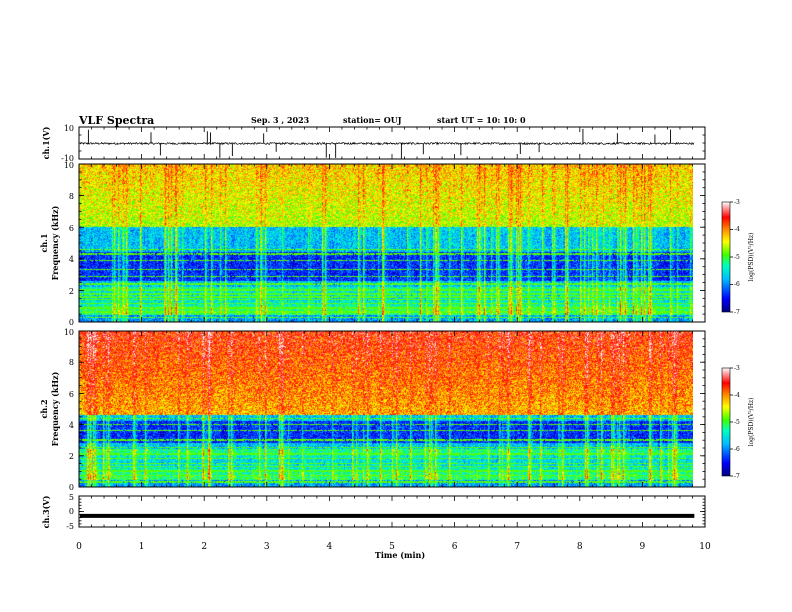 The height and width of the screenshot is (612, 792). Describe the element at coordinates (400, 555) in the screenshot. I see `x-axis-label: Time (min)` at that location.